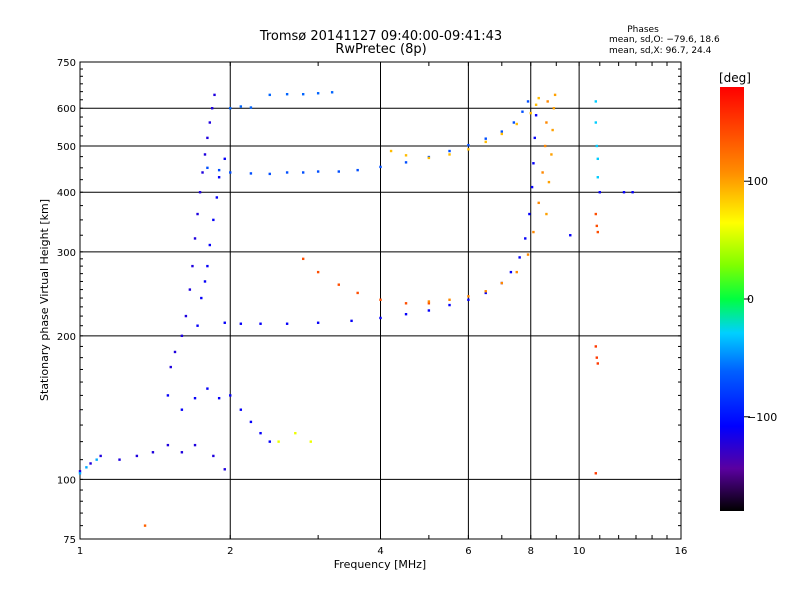 The image size is (800, 600). Describe the element at coordinates (66, 193) in the screenshot. I see `y-tick-label: 400` at that location.